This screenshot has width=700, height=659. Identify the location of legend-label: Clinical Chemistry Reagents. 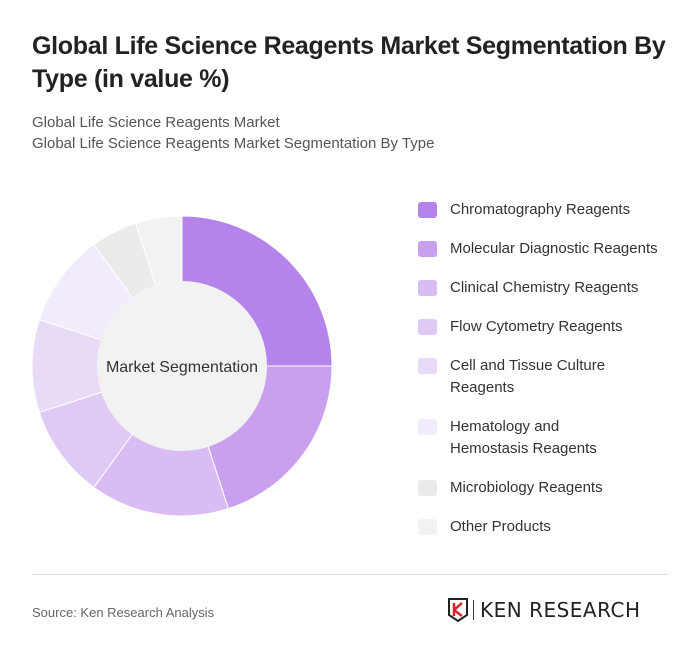
(544, 287).